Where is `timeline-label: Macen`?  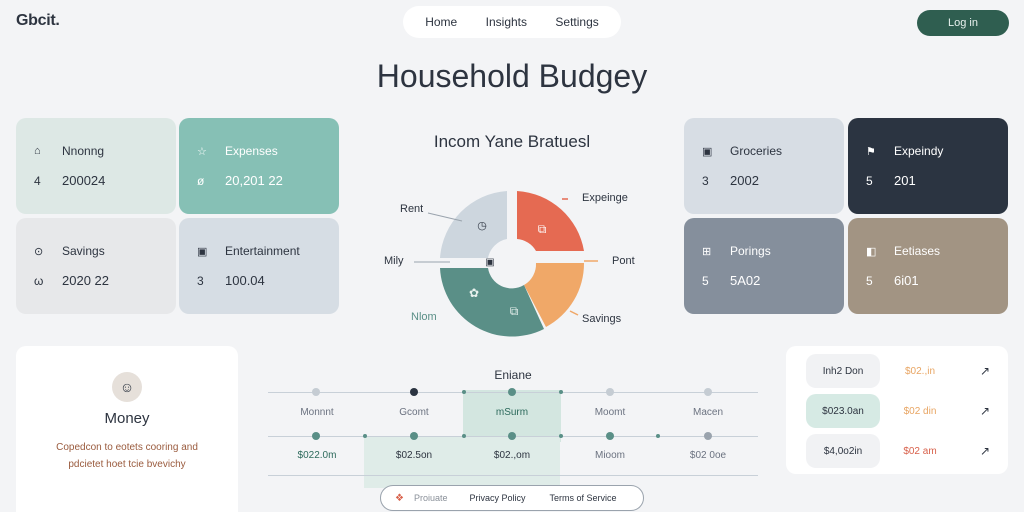 timeline-label: Macen is located at coordinates (707, 412).